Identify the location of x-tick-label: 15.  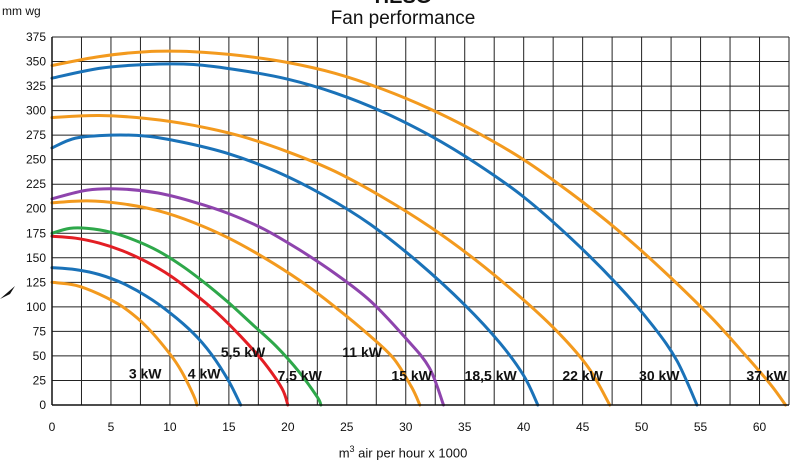
(229, 427).